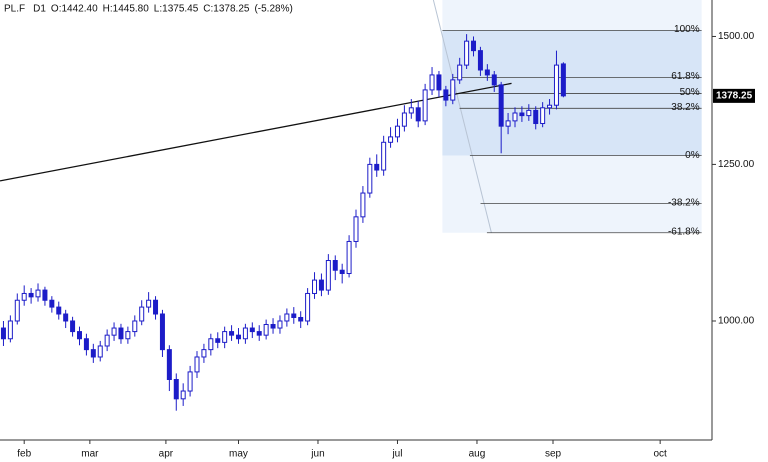 The width and height of the screenshot is (768, 462). I want to click on y-tick-label: 1000.00, so click(736, 321).